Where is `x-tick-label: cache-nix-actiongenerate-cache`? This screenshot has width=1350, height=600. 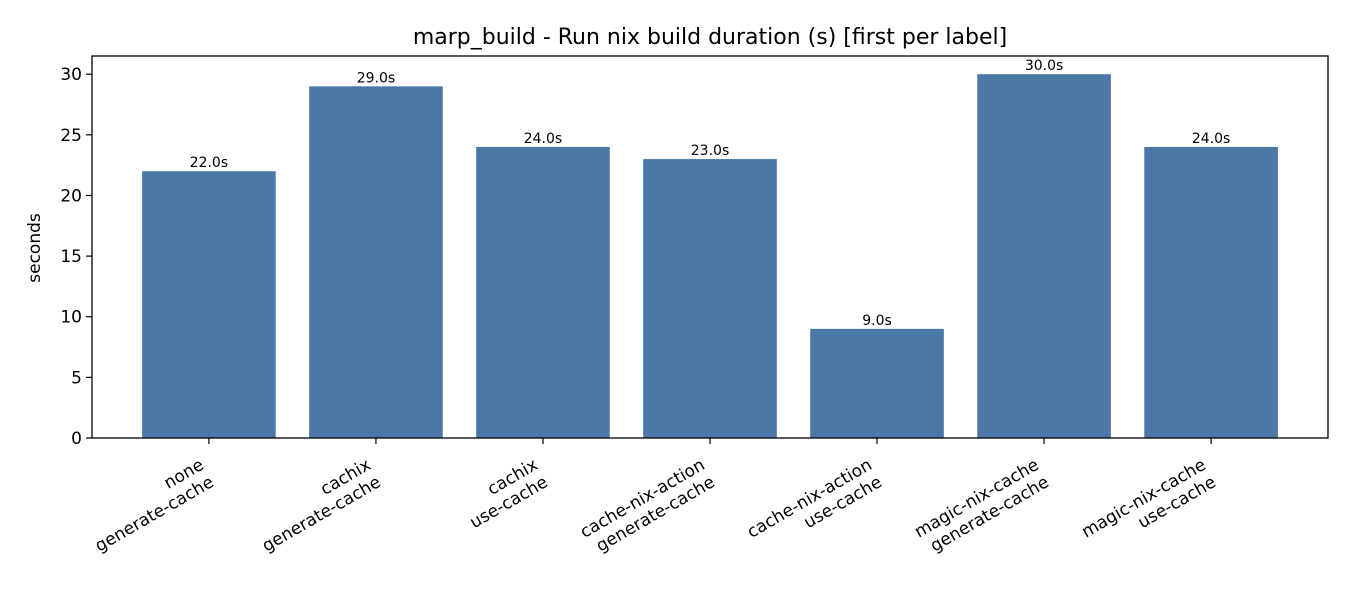
x-tick-label: cache-nix-actiongenerate-cache is located at coordinates (648, 507).